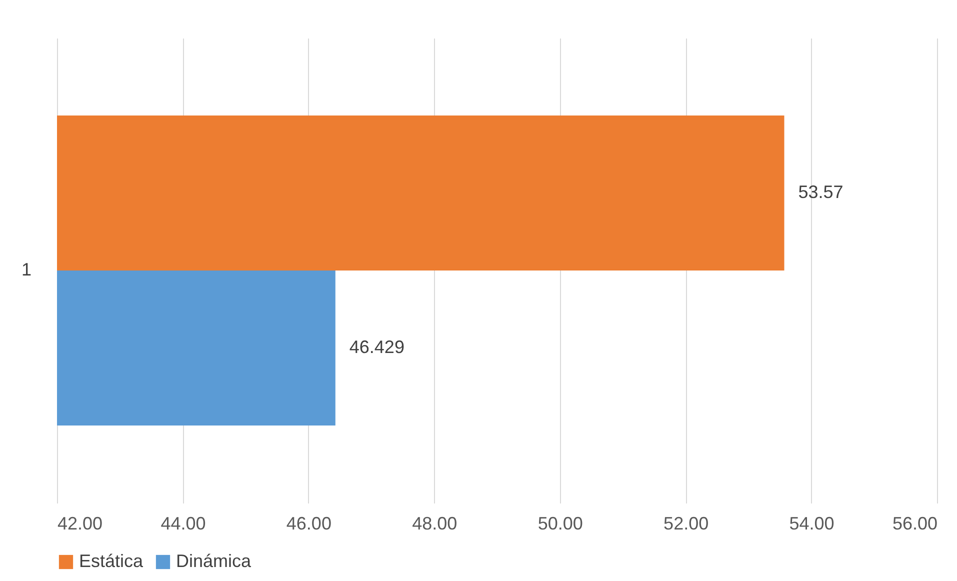 The height and width of the screenshot is (581, 957). I want to click on legend-label: Estática, so click(111, 561).